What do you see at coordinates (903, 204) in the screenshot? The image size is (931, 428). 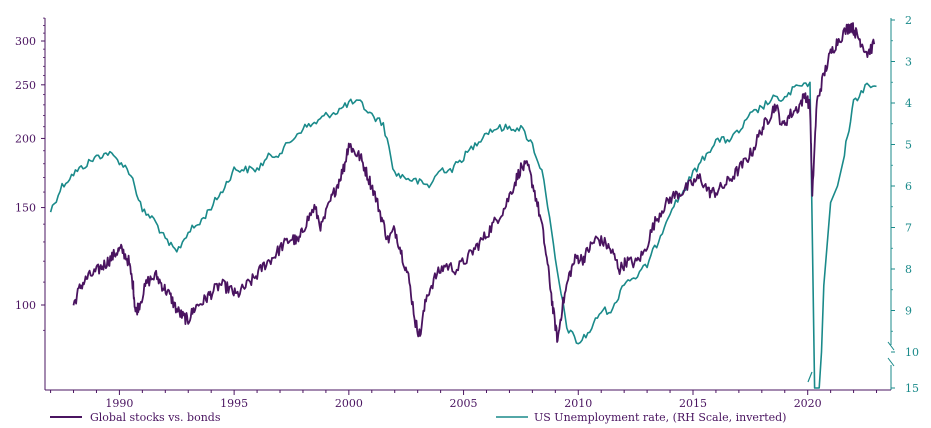 I see `right-axis: 2 3 4 5 6 7 8 9 10 15` at bounding box center [903, 204].